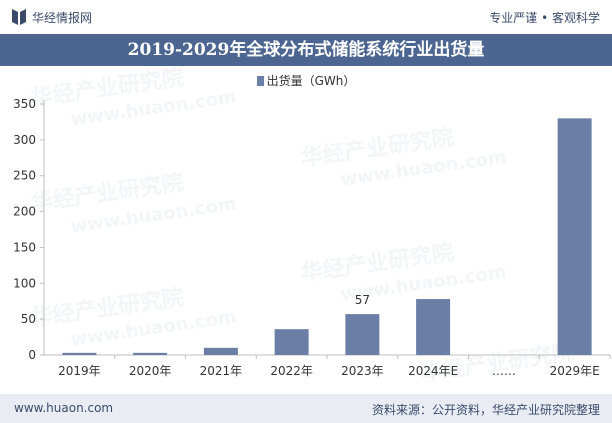 The height and width of the screenshot is (423, 612). Describe the element at coordinates (24, 104) in the screenshot. I see `y-tick-label: 350` at that location.